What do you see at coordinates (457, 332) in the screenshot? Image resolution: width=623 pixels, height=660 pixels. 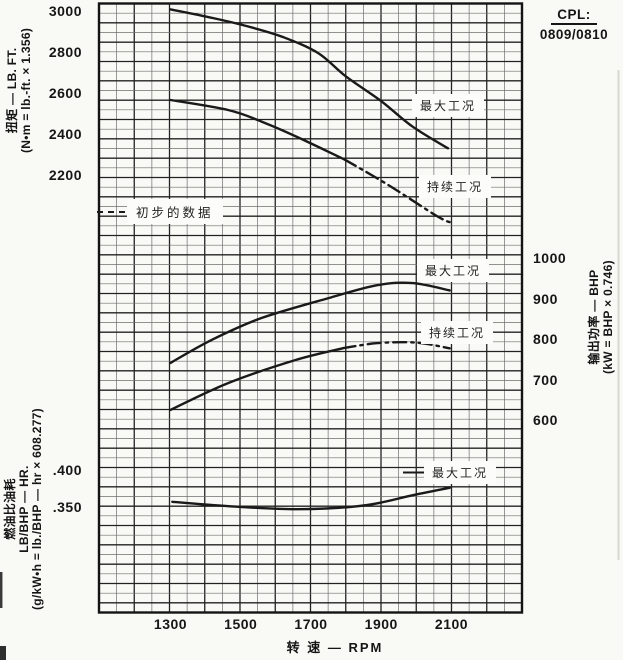 I see `annotation-power-continuous: 持续工况` at bounding box center [457, 332].